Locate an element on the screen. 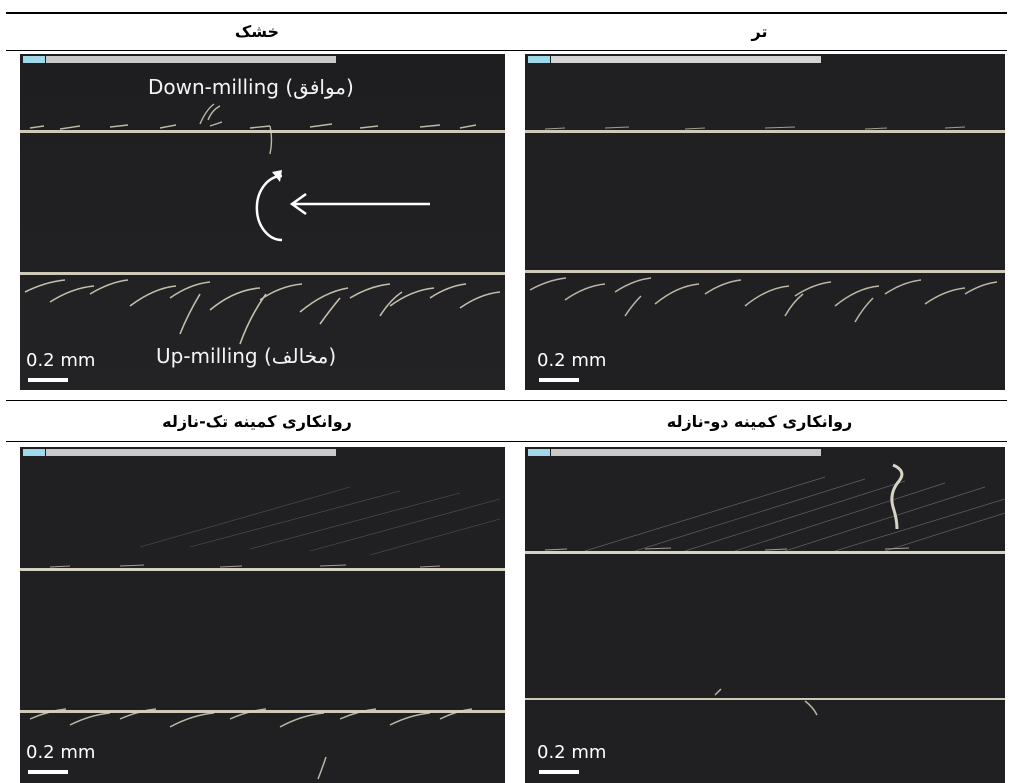  scale-bar-wet is located at coordinates (559, 380).